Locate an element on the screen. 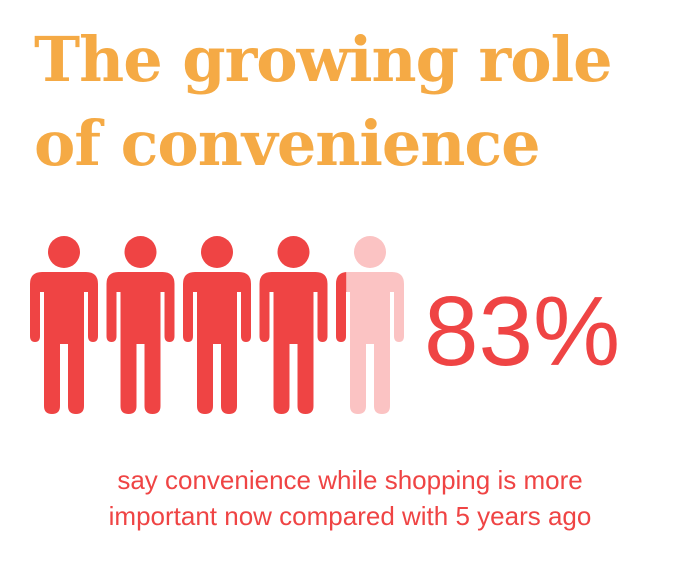 The image size is (700, 562). caption-line-2: important now compared with 5 years ago is located at coordinates (350, 516).